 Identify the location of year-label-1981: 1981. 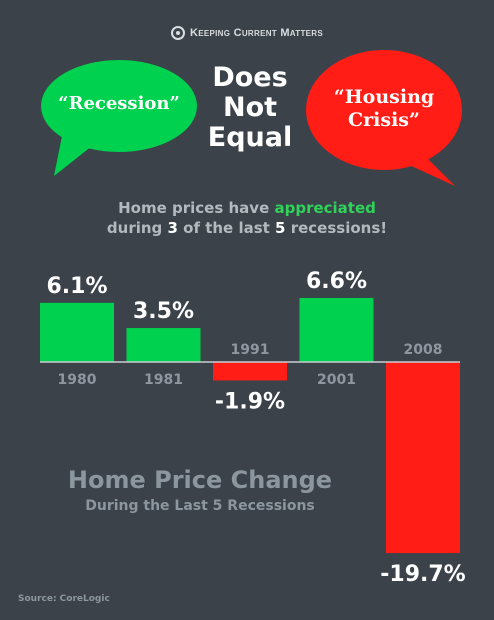
(163, 380).